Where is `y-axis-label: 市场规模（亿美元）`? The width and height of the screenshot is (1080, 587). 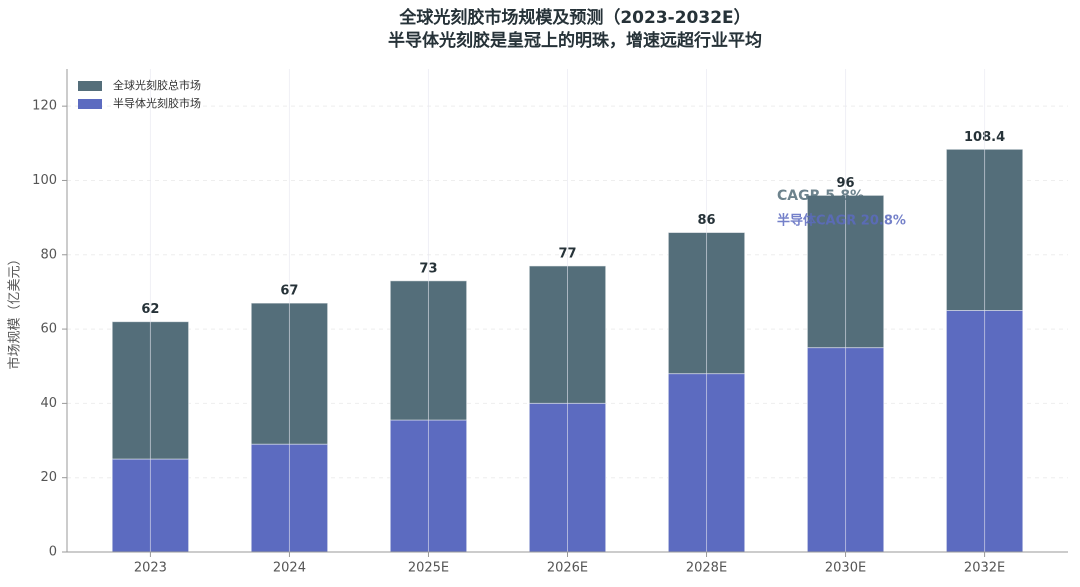 y-axis-label: 市场规模（亿美元） is located at coordinates (15, 310).